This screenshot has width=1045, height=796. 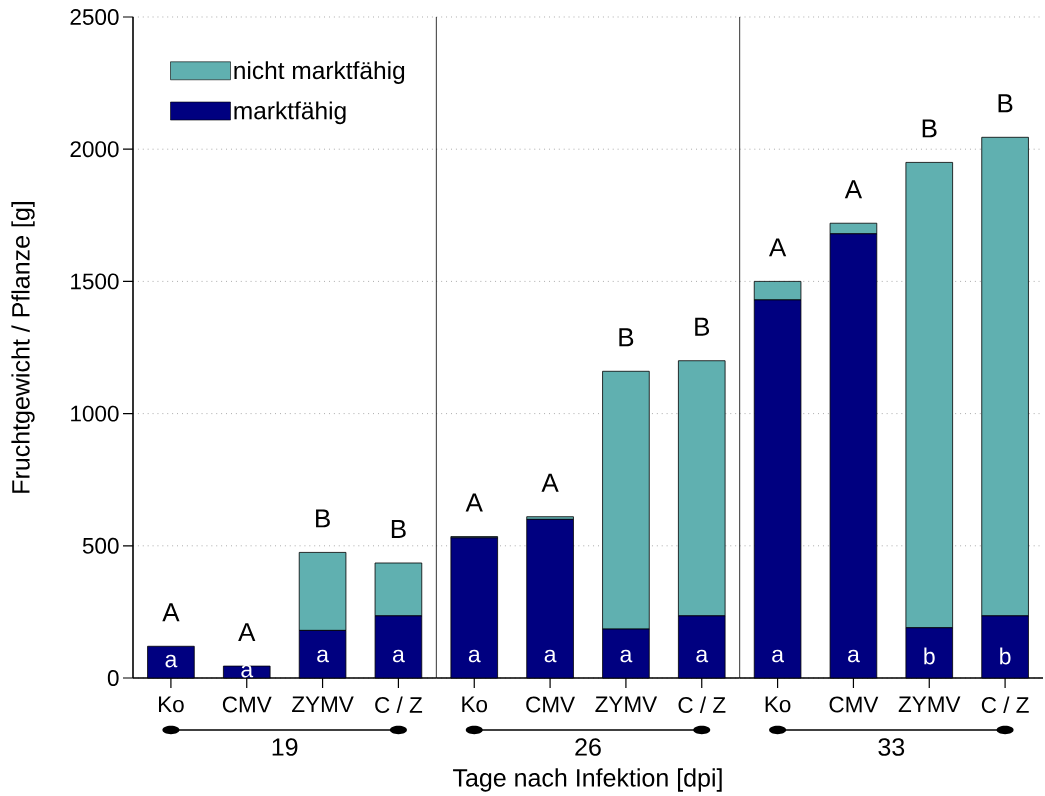 What do you see at coordinates (100, 545) in the screenshot?
I see `y-tick-label: 500` at bounding box center [100, 545].